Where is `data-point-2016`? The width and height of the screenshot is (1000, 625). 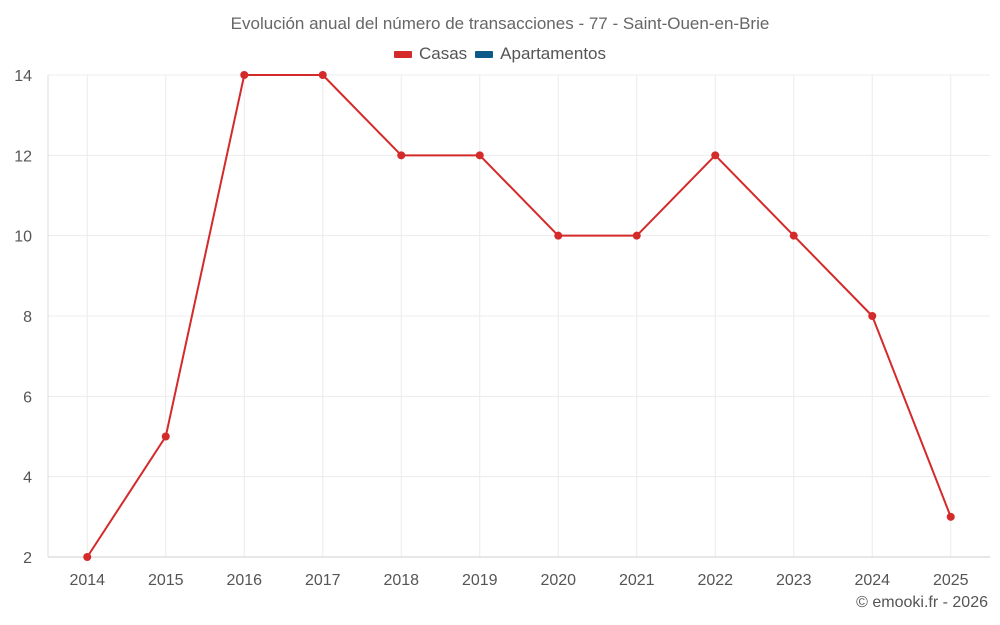
data-point-2016 is located at coordinates (244, 75).